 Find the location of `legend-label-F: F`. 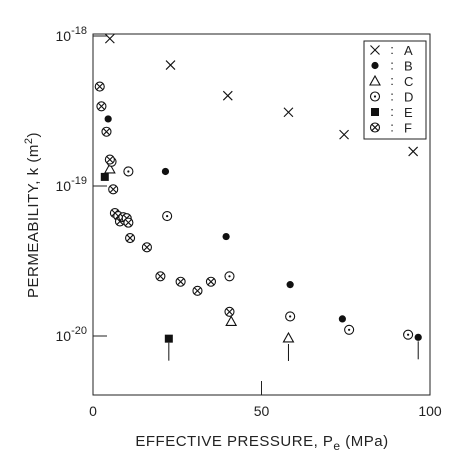

legend-label-F: F is located at coordinates (408, 128).